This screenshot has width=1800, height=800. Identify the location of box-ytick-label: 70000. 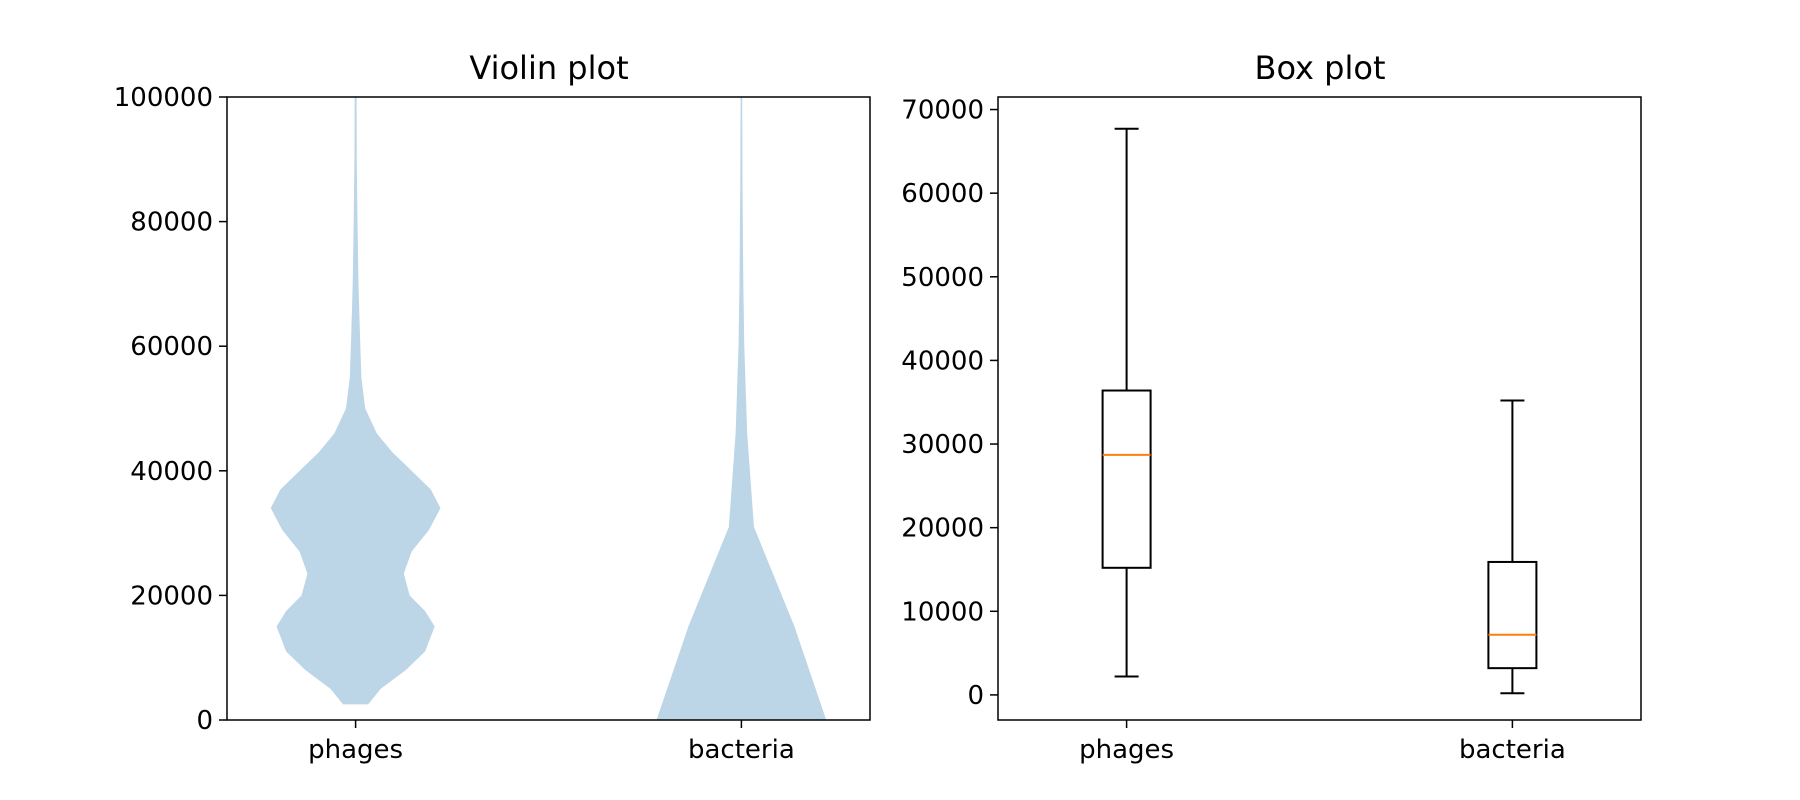
(942, 111).